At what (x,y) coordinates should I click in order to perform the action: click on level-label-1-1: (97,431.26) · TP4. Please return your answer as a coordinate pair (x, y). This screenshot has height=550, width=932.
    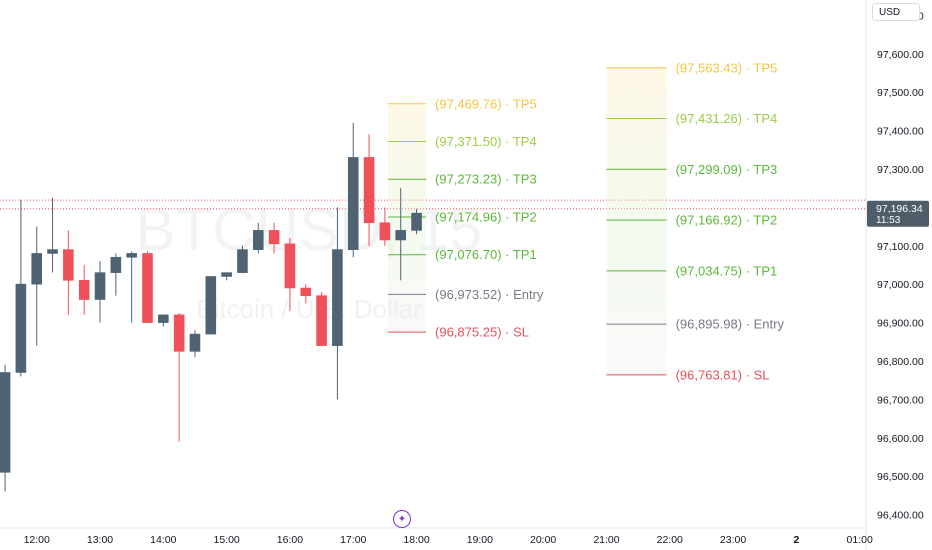
    Looking at the image, I should click on (727, 118).